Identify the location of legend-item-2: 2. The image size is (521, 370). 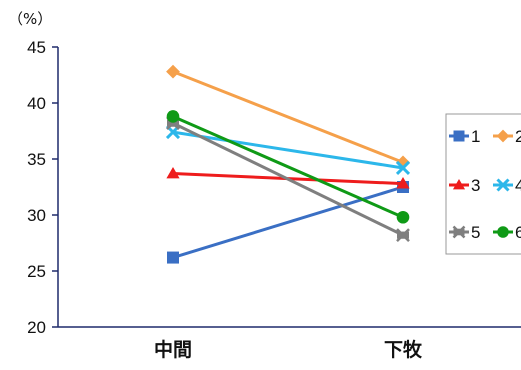
(507, 136).